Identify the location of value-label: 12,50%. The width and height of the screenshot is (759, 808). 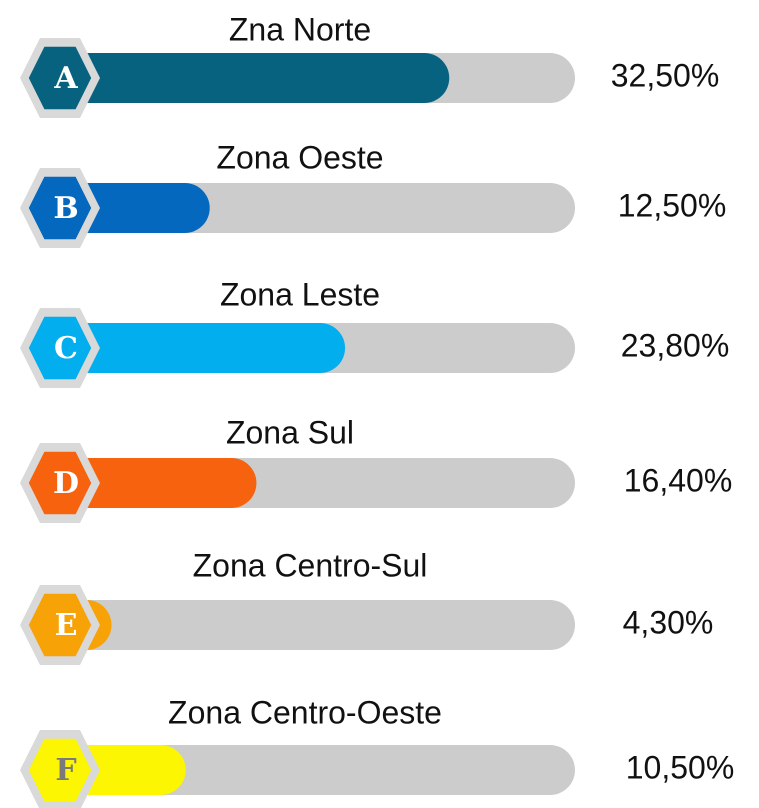
(672, 205).